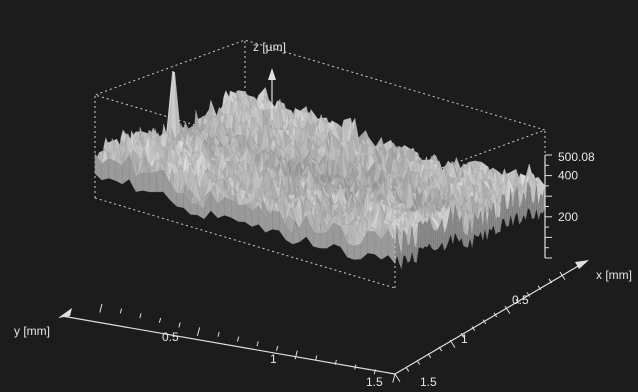 The width and height of the screenshot is (638, 392). What do you see at coordinates (614, 275) in the screenshot?
I see `x-axis-title: x [mm]` at bounding box center [614, 275].